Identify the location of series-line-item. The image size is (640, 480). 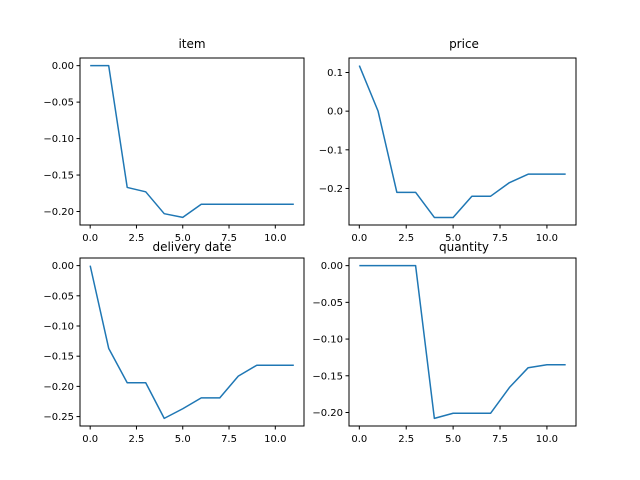
(192, 141).